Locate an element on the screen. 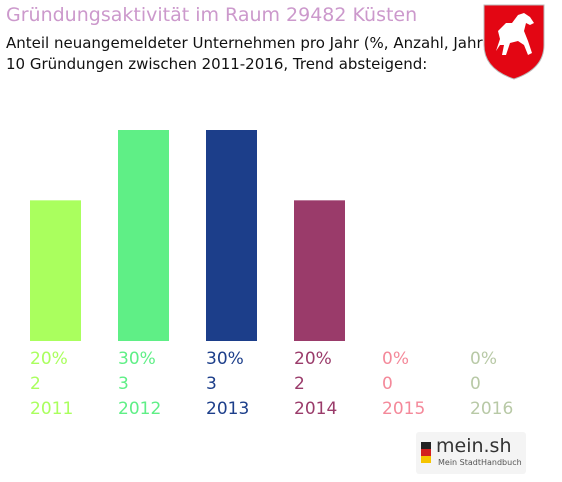  year-label-2011: 2011 is located at coordinates (51, 409).